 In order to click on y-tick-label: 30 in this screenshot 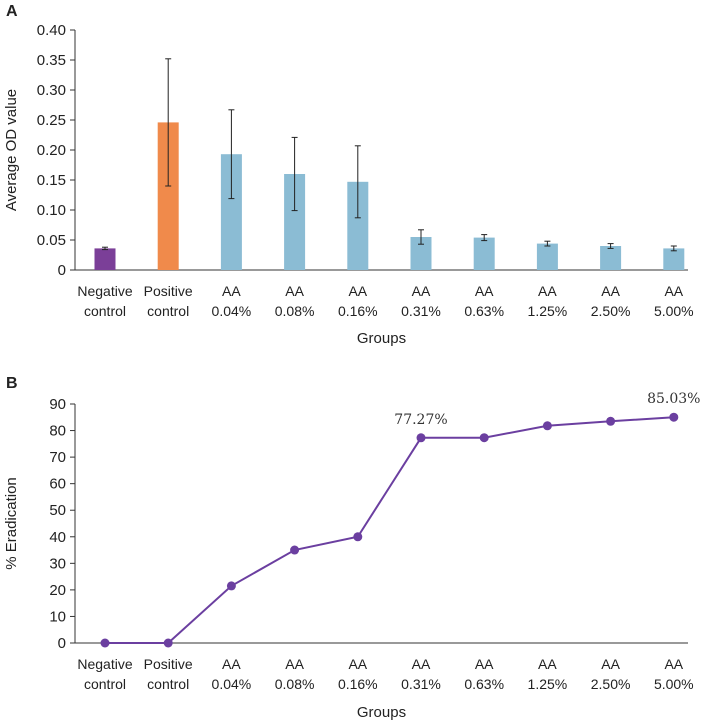, I will do `click(57, 563)`.